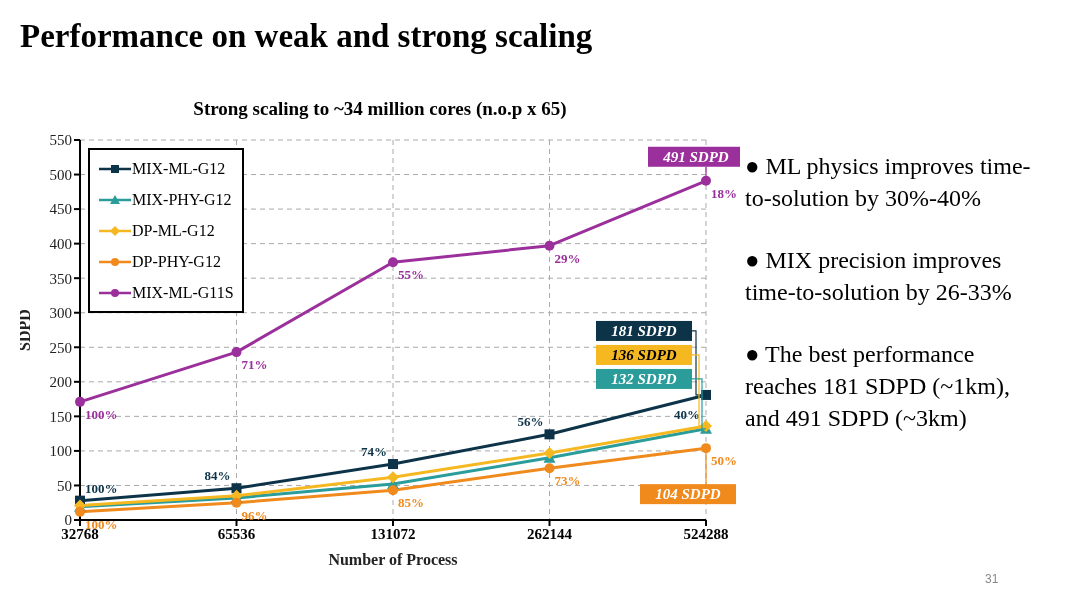 This screenshot has width=1080, height=608. What do you see at coordinates (550, 533) in the screenshot?
I see `x-tick-label: 262144` at bounding box center [550, 533].